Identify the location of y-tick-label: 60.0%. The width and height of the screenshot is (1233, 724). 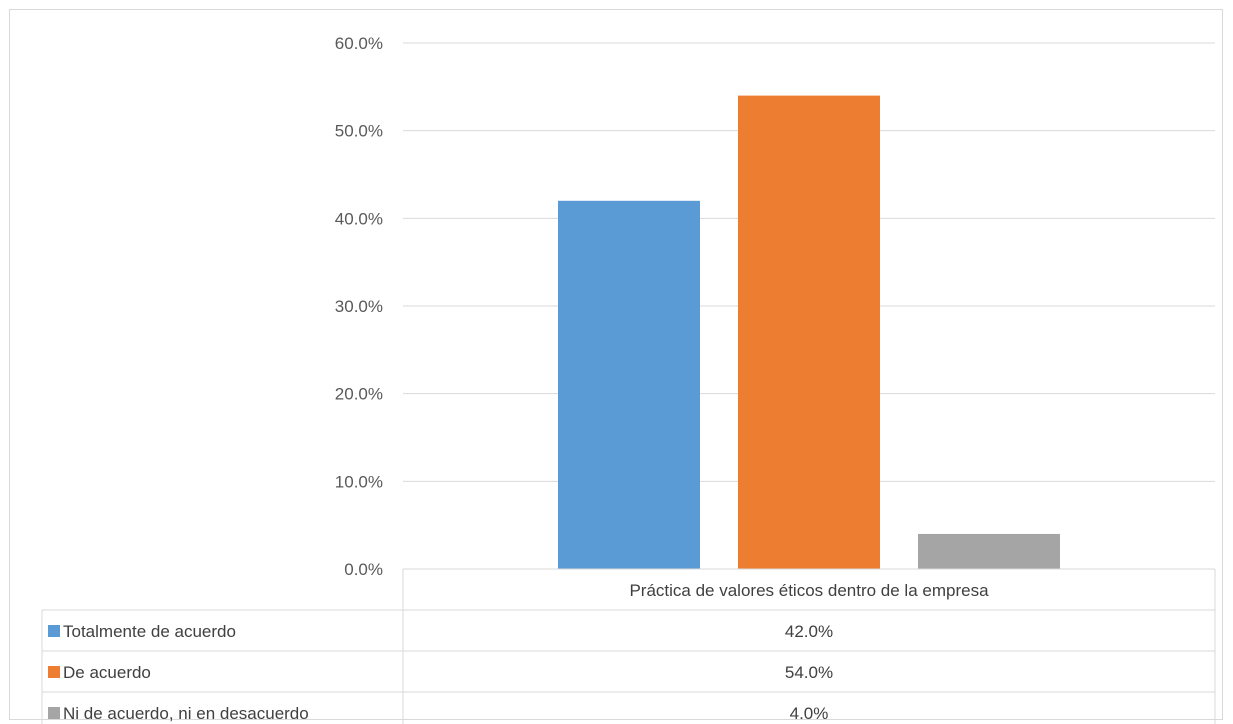
(359, 43).